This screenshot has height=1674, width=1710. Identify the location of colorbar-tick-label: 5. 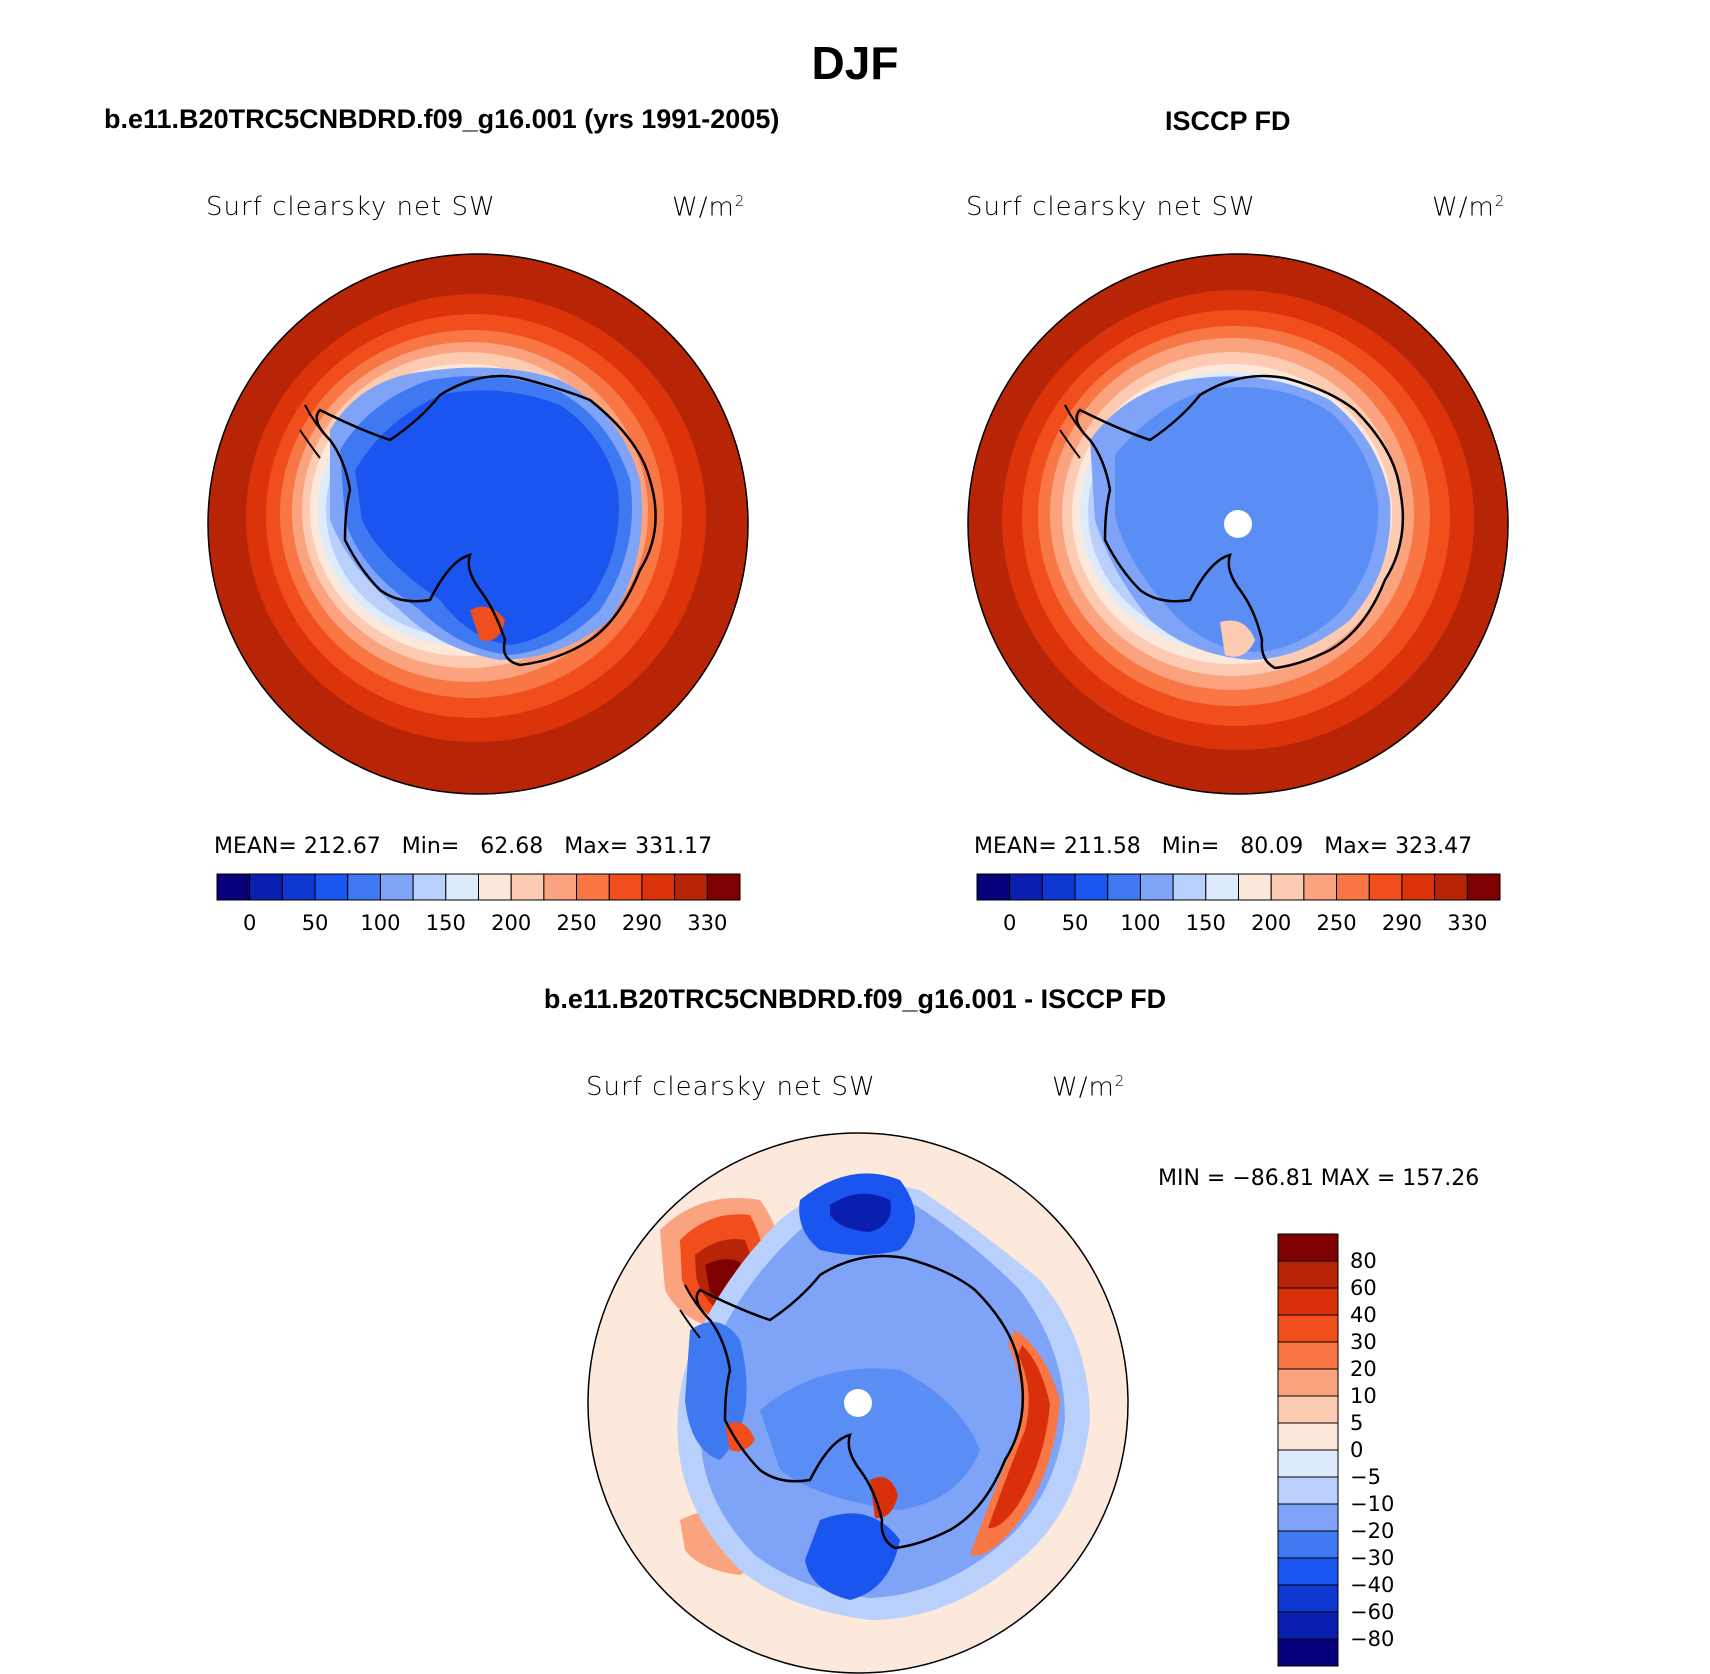
(1356, 1423).